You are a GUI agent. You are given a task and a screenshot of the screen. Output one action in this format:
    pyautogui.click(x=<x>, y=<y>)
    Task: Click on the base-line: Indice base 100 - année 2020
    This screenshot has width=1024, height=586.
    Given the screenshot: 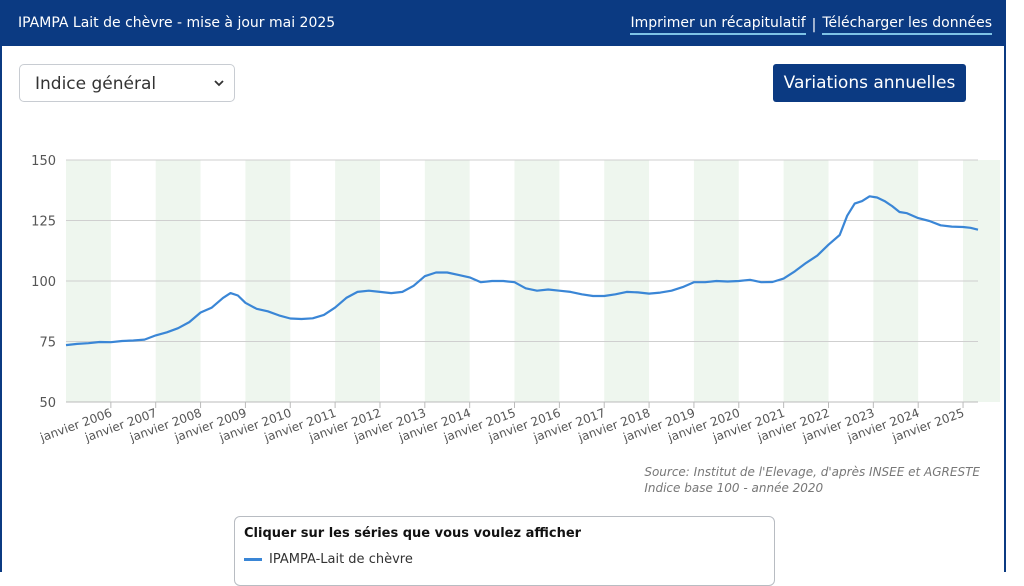 What is the action you would take?
    pyautogui.click(x=734, y=488)
    